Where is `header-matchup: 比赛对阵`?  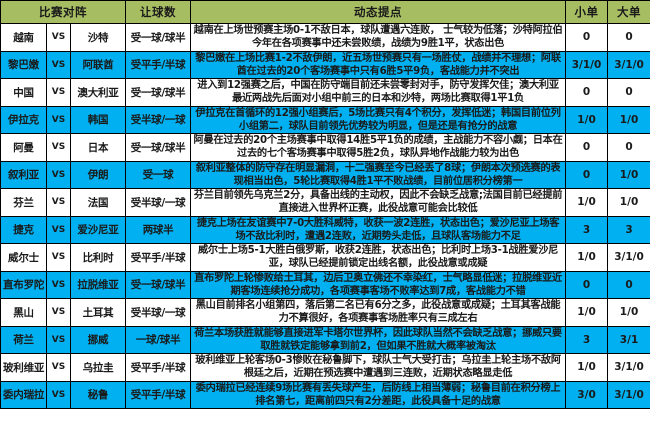
header-matchup: 比赛对阵 is located at coordinates (63, 12).